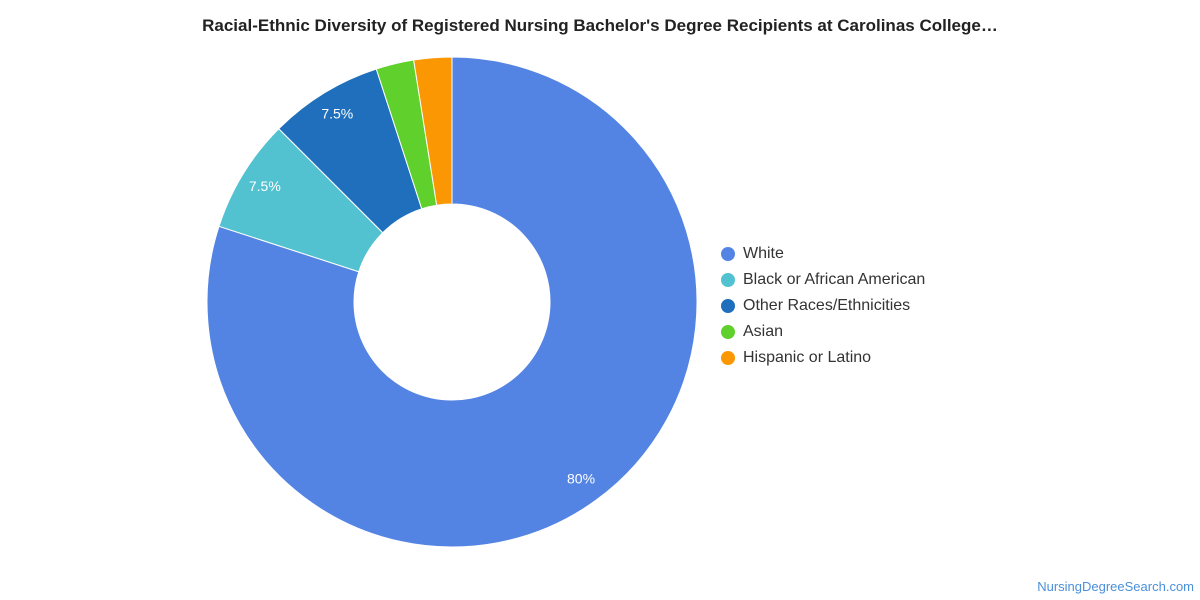 Image resolution: width=1200 pixels, height=600 pixels. I want to click on legend-label: Other Races/Ethnicities, so click(827, 305).